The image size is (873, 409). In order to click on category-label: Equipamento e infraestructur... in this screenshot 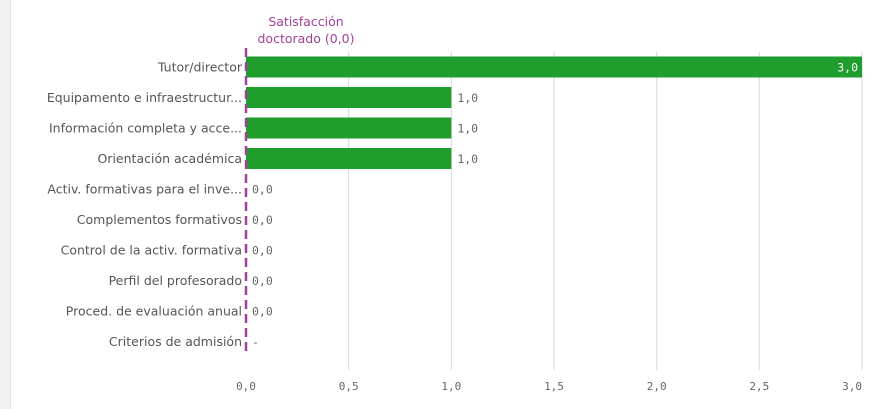, I will do `click(144, 97)`.